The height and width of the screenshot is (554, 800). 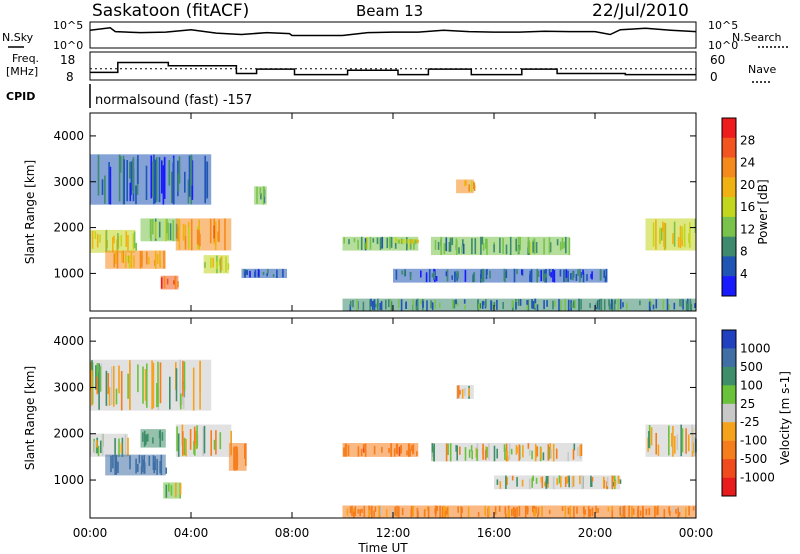 What do you see at coordinates (90, 533) in the screenshot?
I see `x-tick-label: 00:00` at bounding box center [90, 533].